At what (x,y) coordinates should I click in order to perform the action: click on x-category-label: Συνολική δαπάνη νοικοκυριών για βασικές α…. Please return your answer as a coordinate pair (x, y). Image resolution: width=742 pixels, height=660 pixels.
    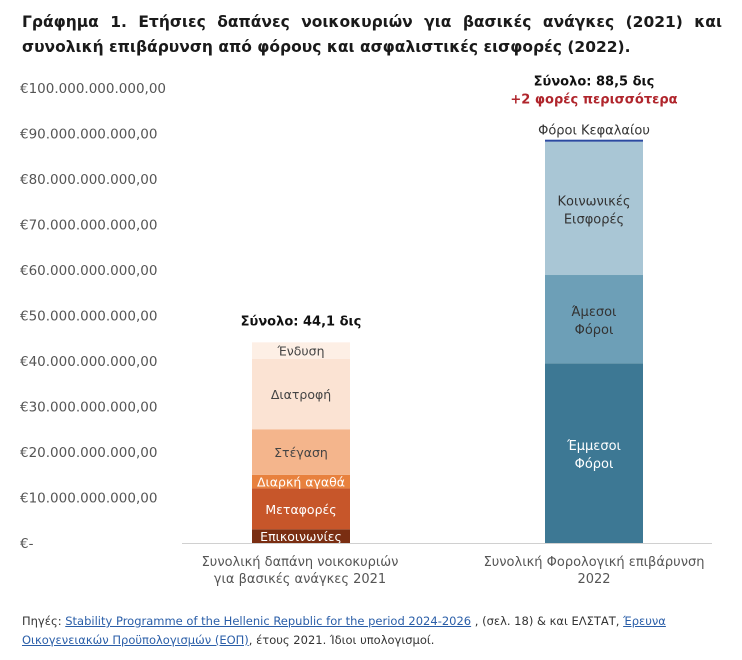
    Looking at the image, I should click on (300, 571).